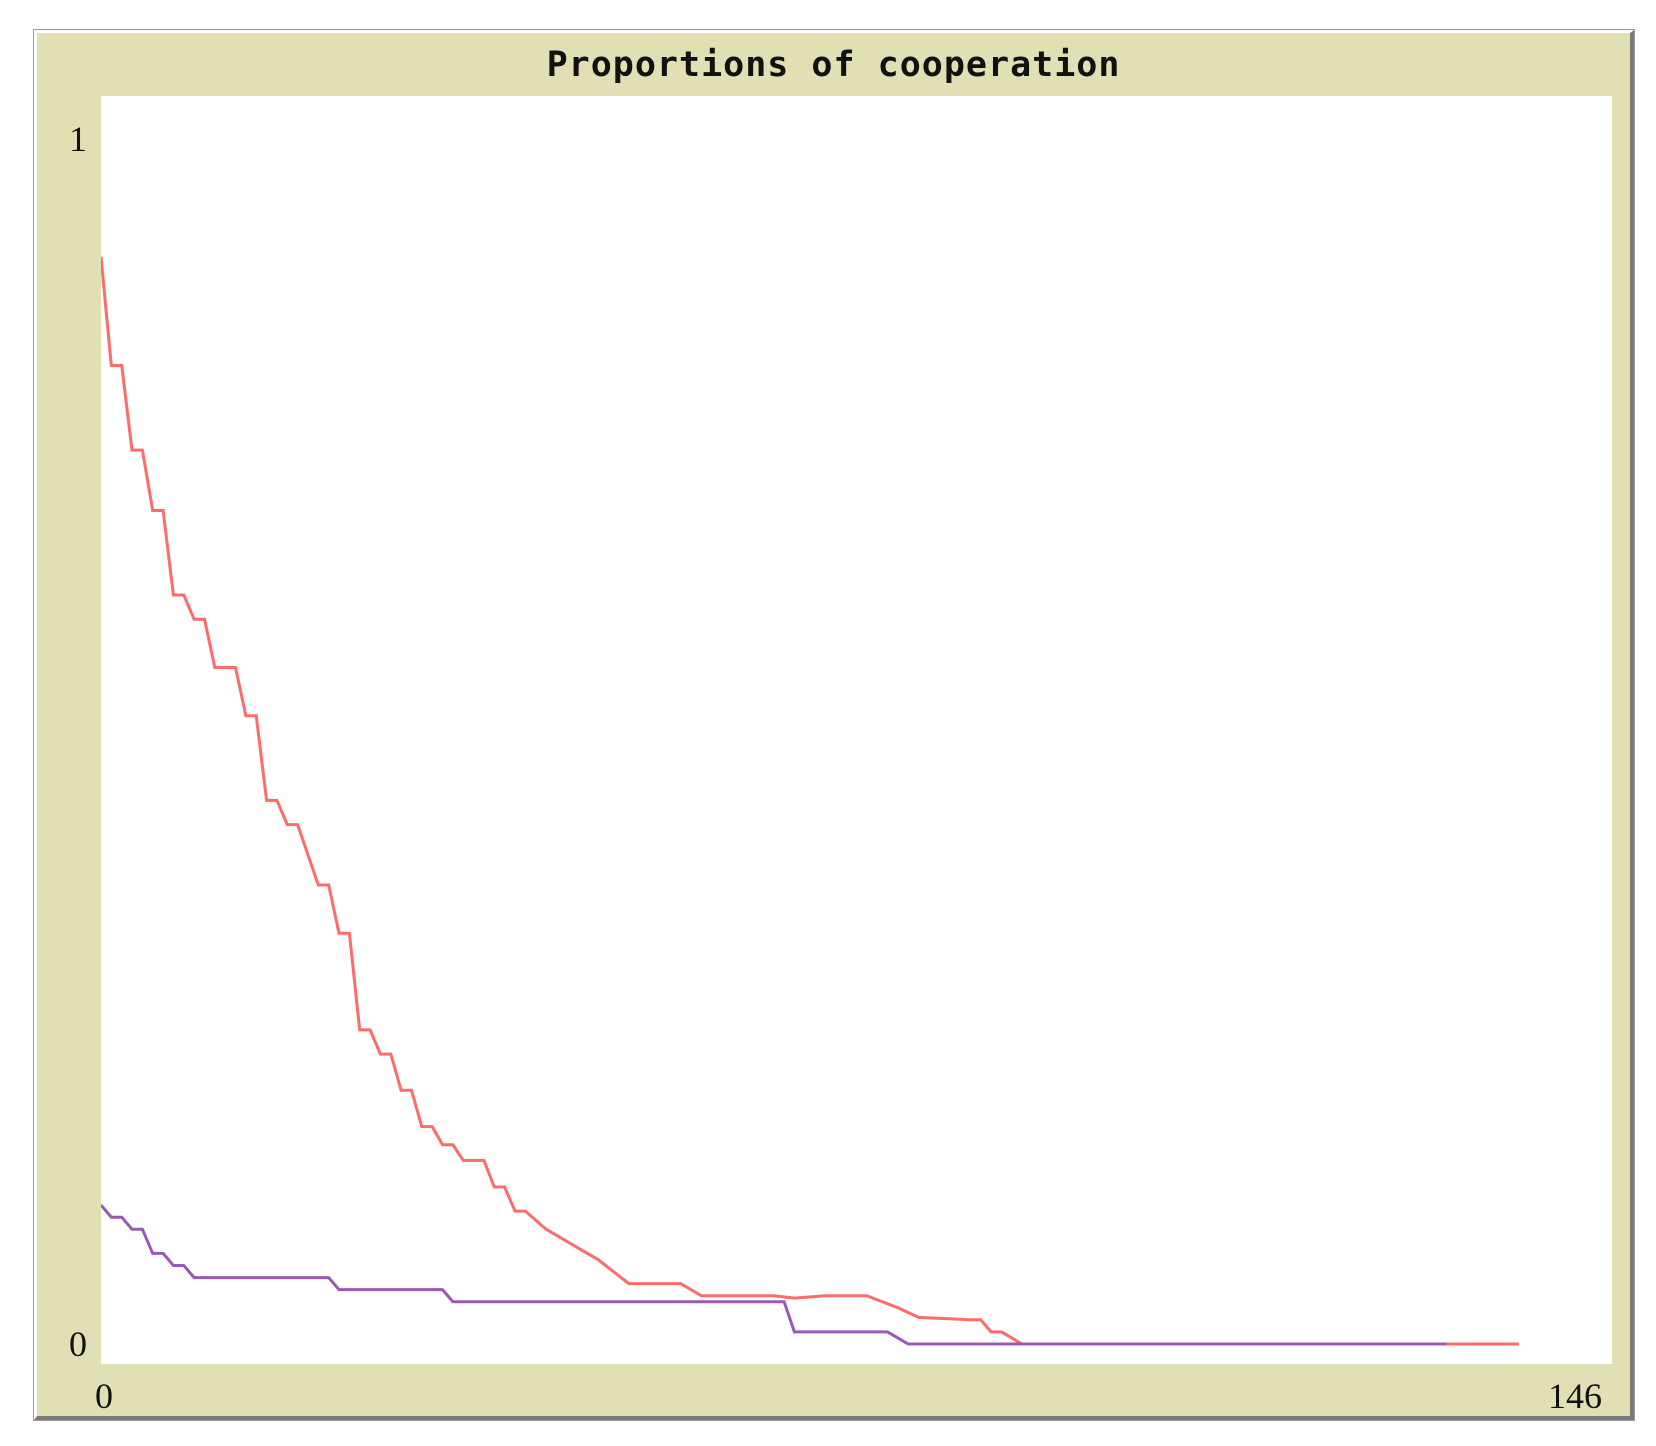 The image size is (1656, 1446). I want to click on x-tick-max: 146, so click(1575, 1396).